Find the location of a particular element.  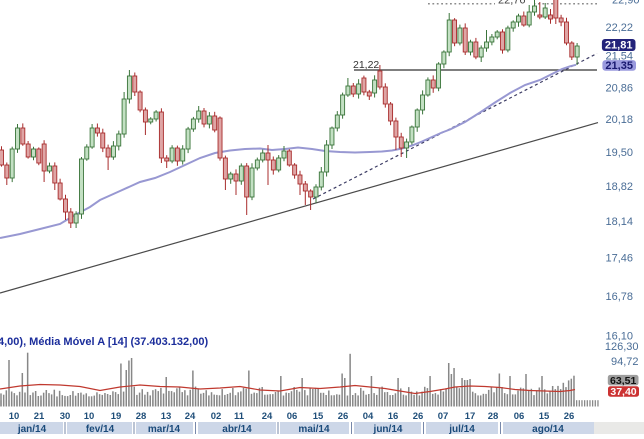

svg-text: ago/14 is located at coordinates (548, 429).